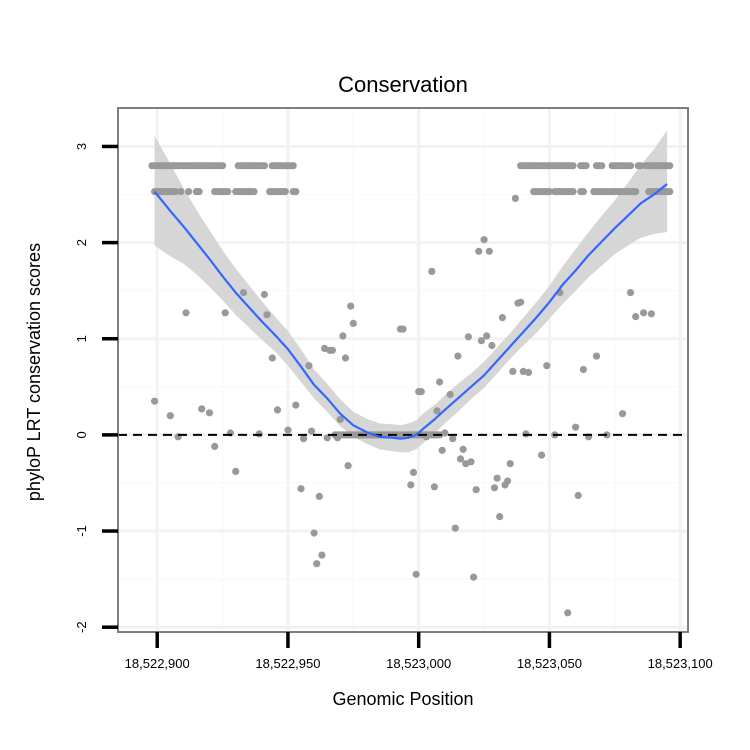  What do you see at coordinates (81, 242) in the screenshot?
I see `y-tick-label: 2` at bounding box center [81, 242].